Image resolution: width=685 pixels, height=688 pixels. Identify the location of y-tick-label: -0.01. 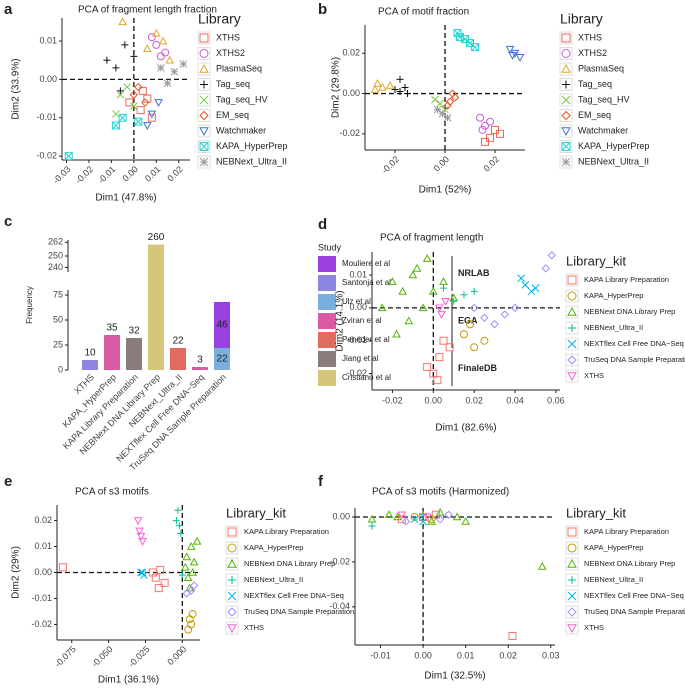
(41, 598).